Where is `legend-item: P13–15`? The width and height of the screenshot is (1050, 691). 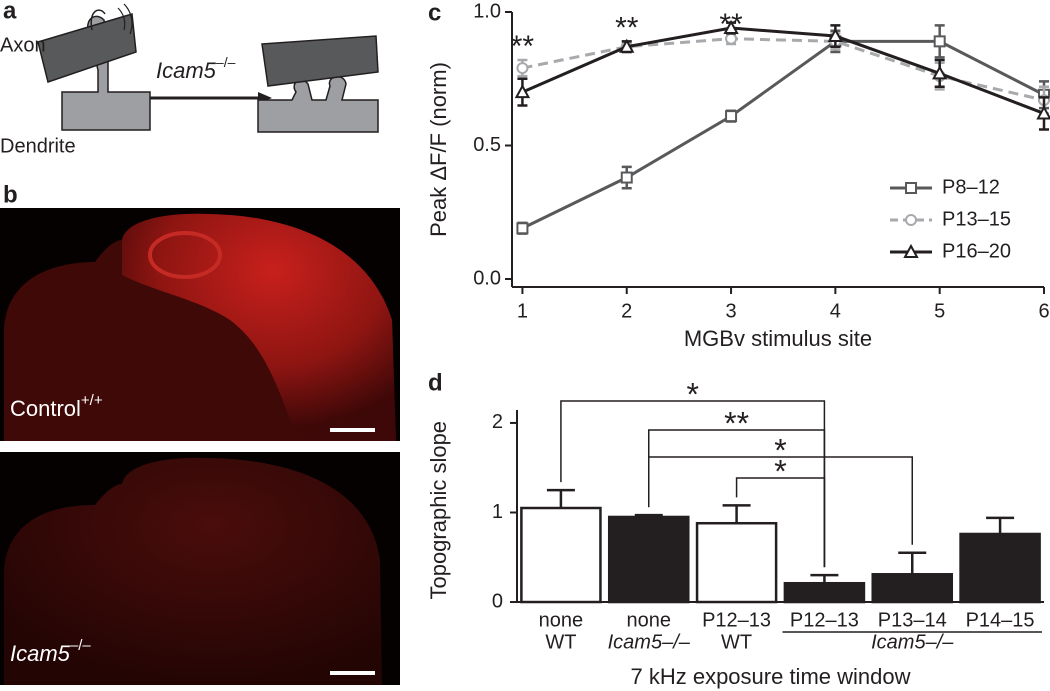 legend-item: P13–15 is located at coordinates (950, 219).